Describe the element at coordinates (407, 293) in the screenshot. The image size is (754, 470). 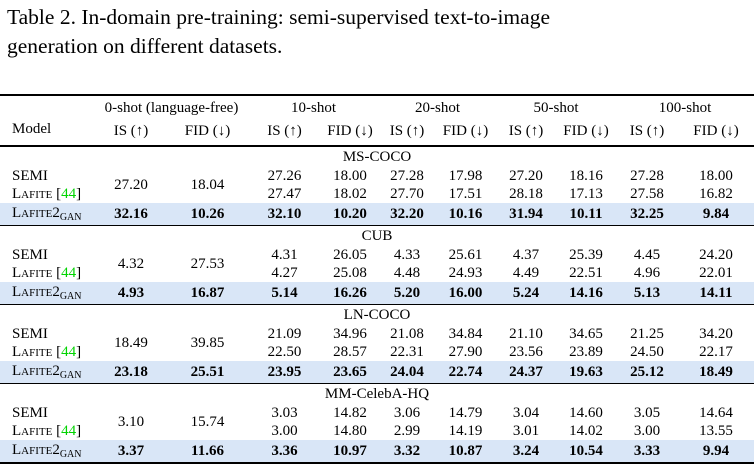
I see `value-cell: 5.20` at that location.